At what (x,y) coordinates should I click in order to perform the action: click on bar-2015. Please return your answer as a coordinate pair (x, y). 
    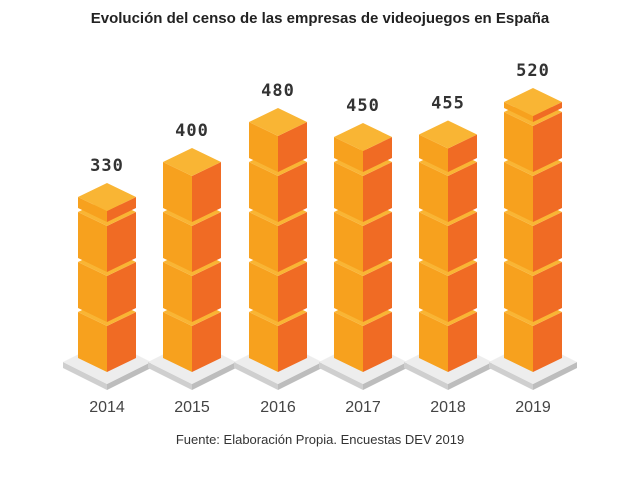
    Looking at the image, I should click on (192, 269).